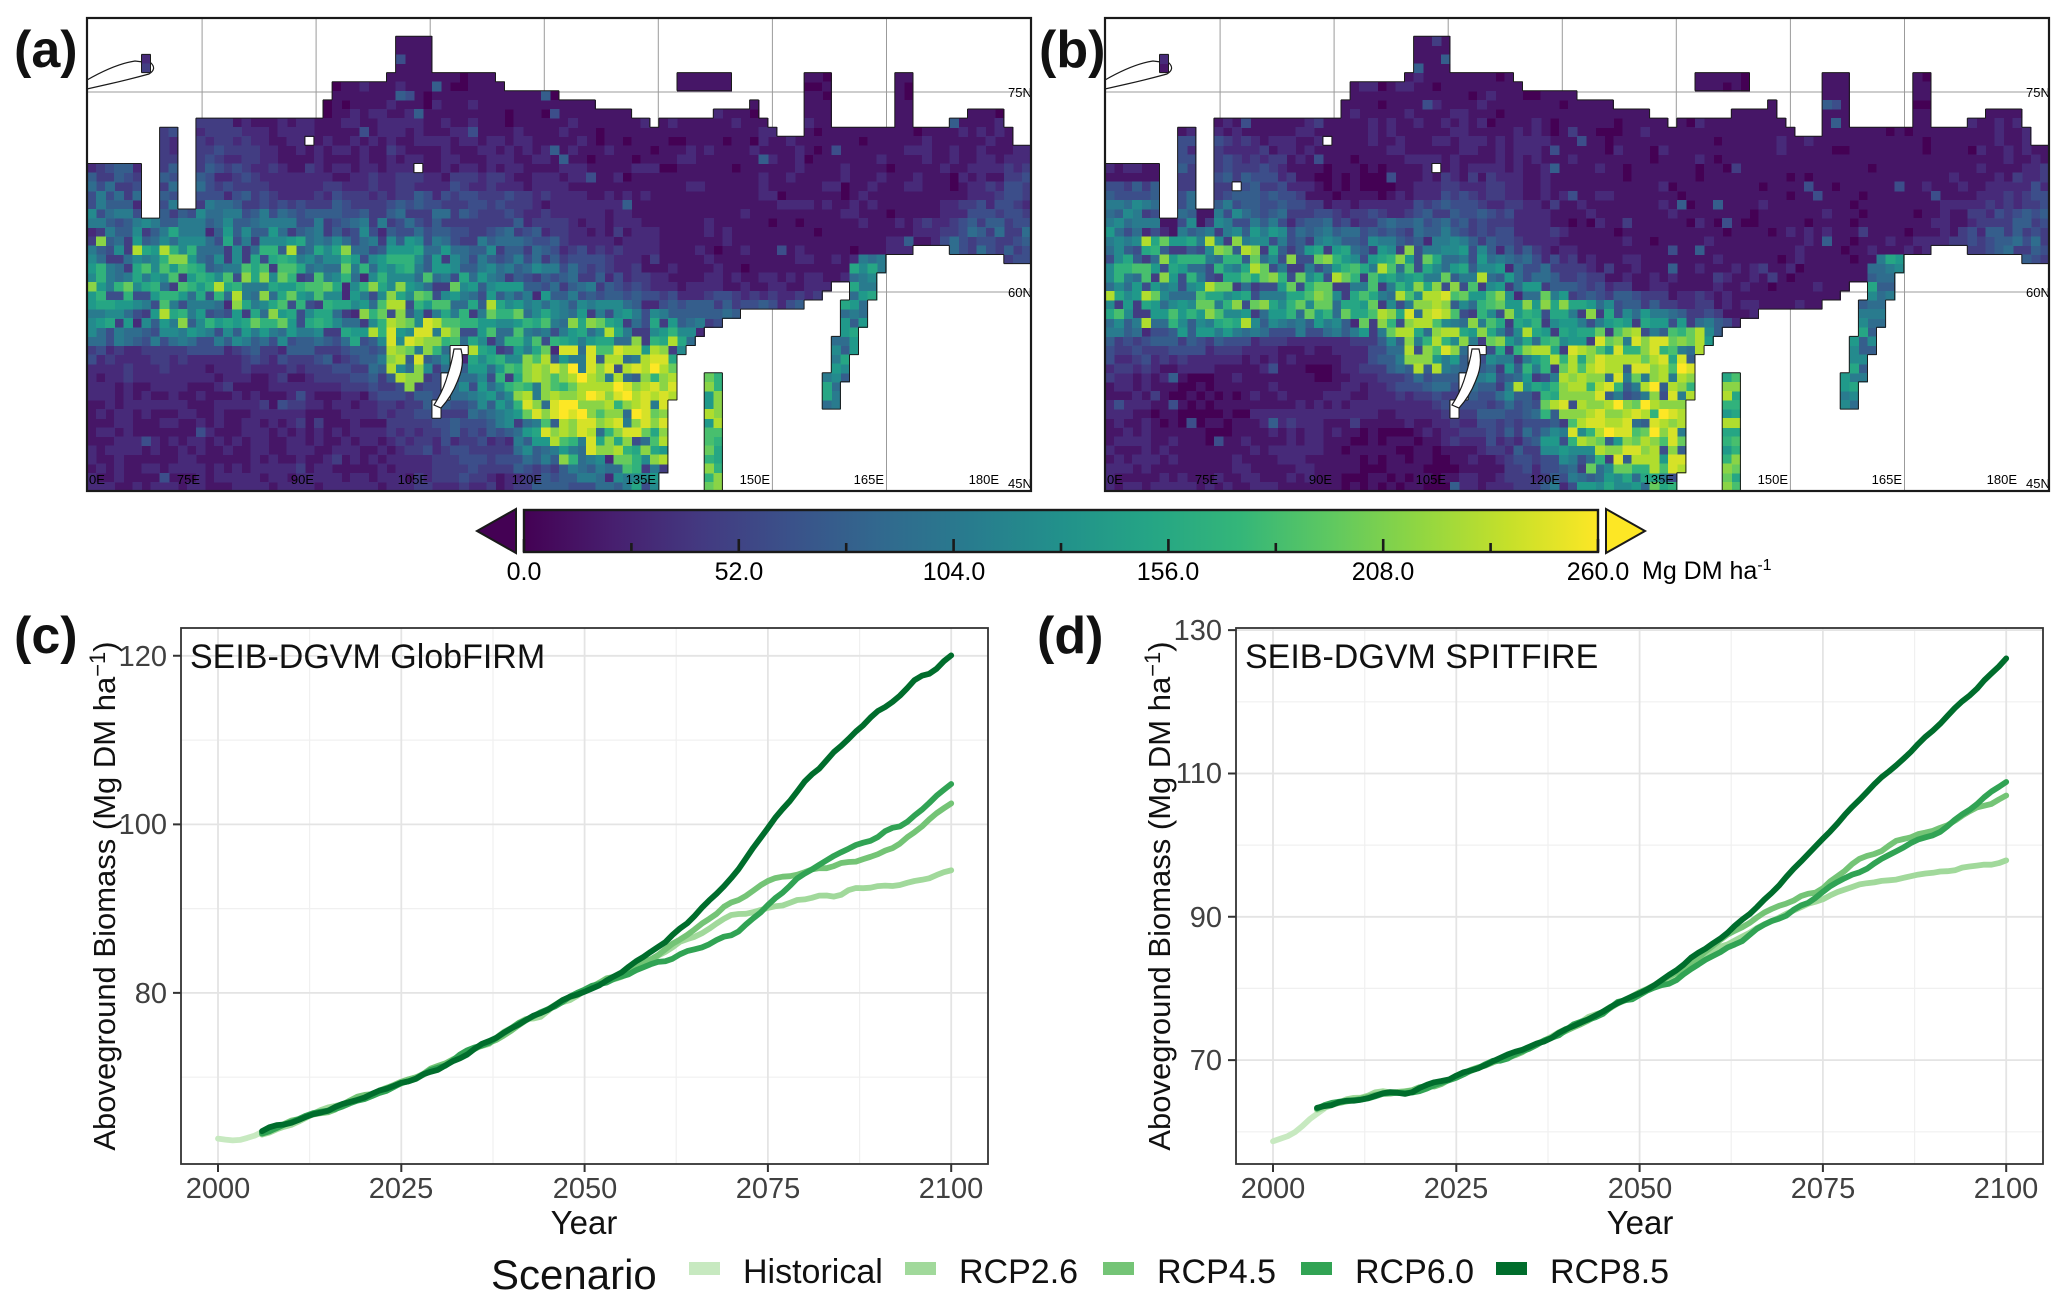 This screenshot has width=2067, height=1307. Describe the element at coordinates (1198, 631) in the screenshot. I see `svg-text: 130` at that location.